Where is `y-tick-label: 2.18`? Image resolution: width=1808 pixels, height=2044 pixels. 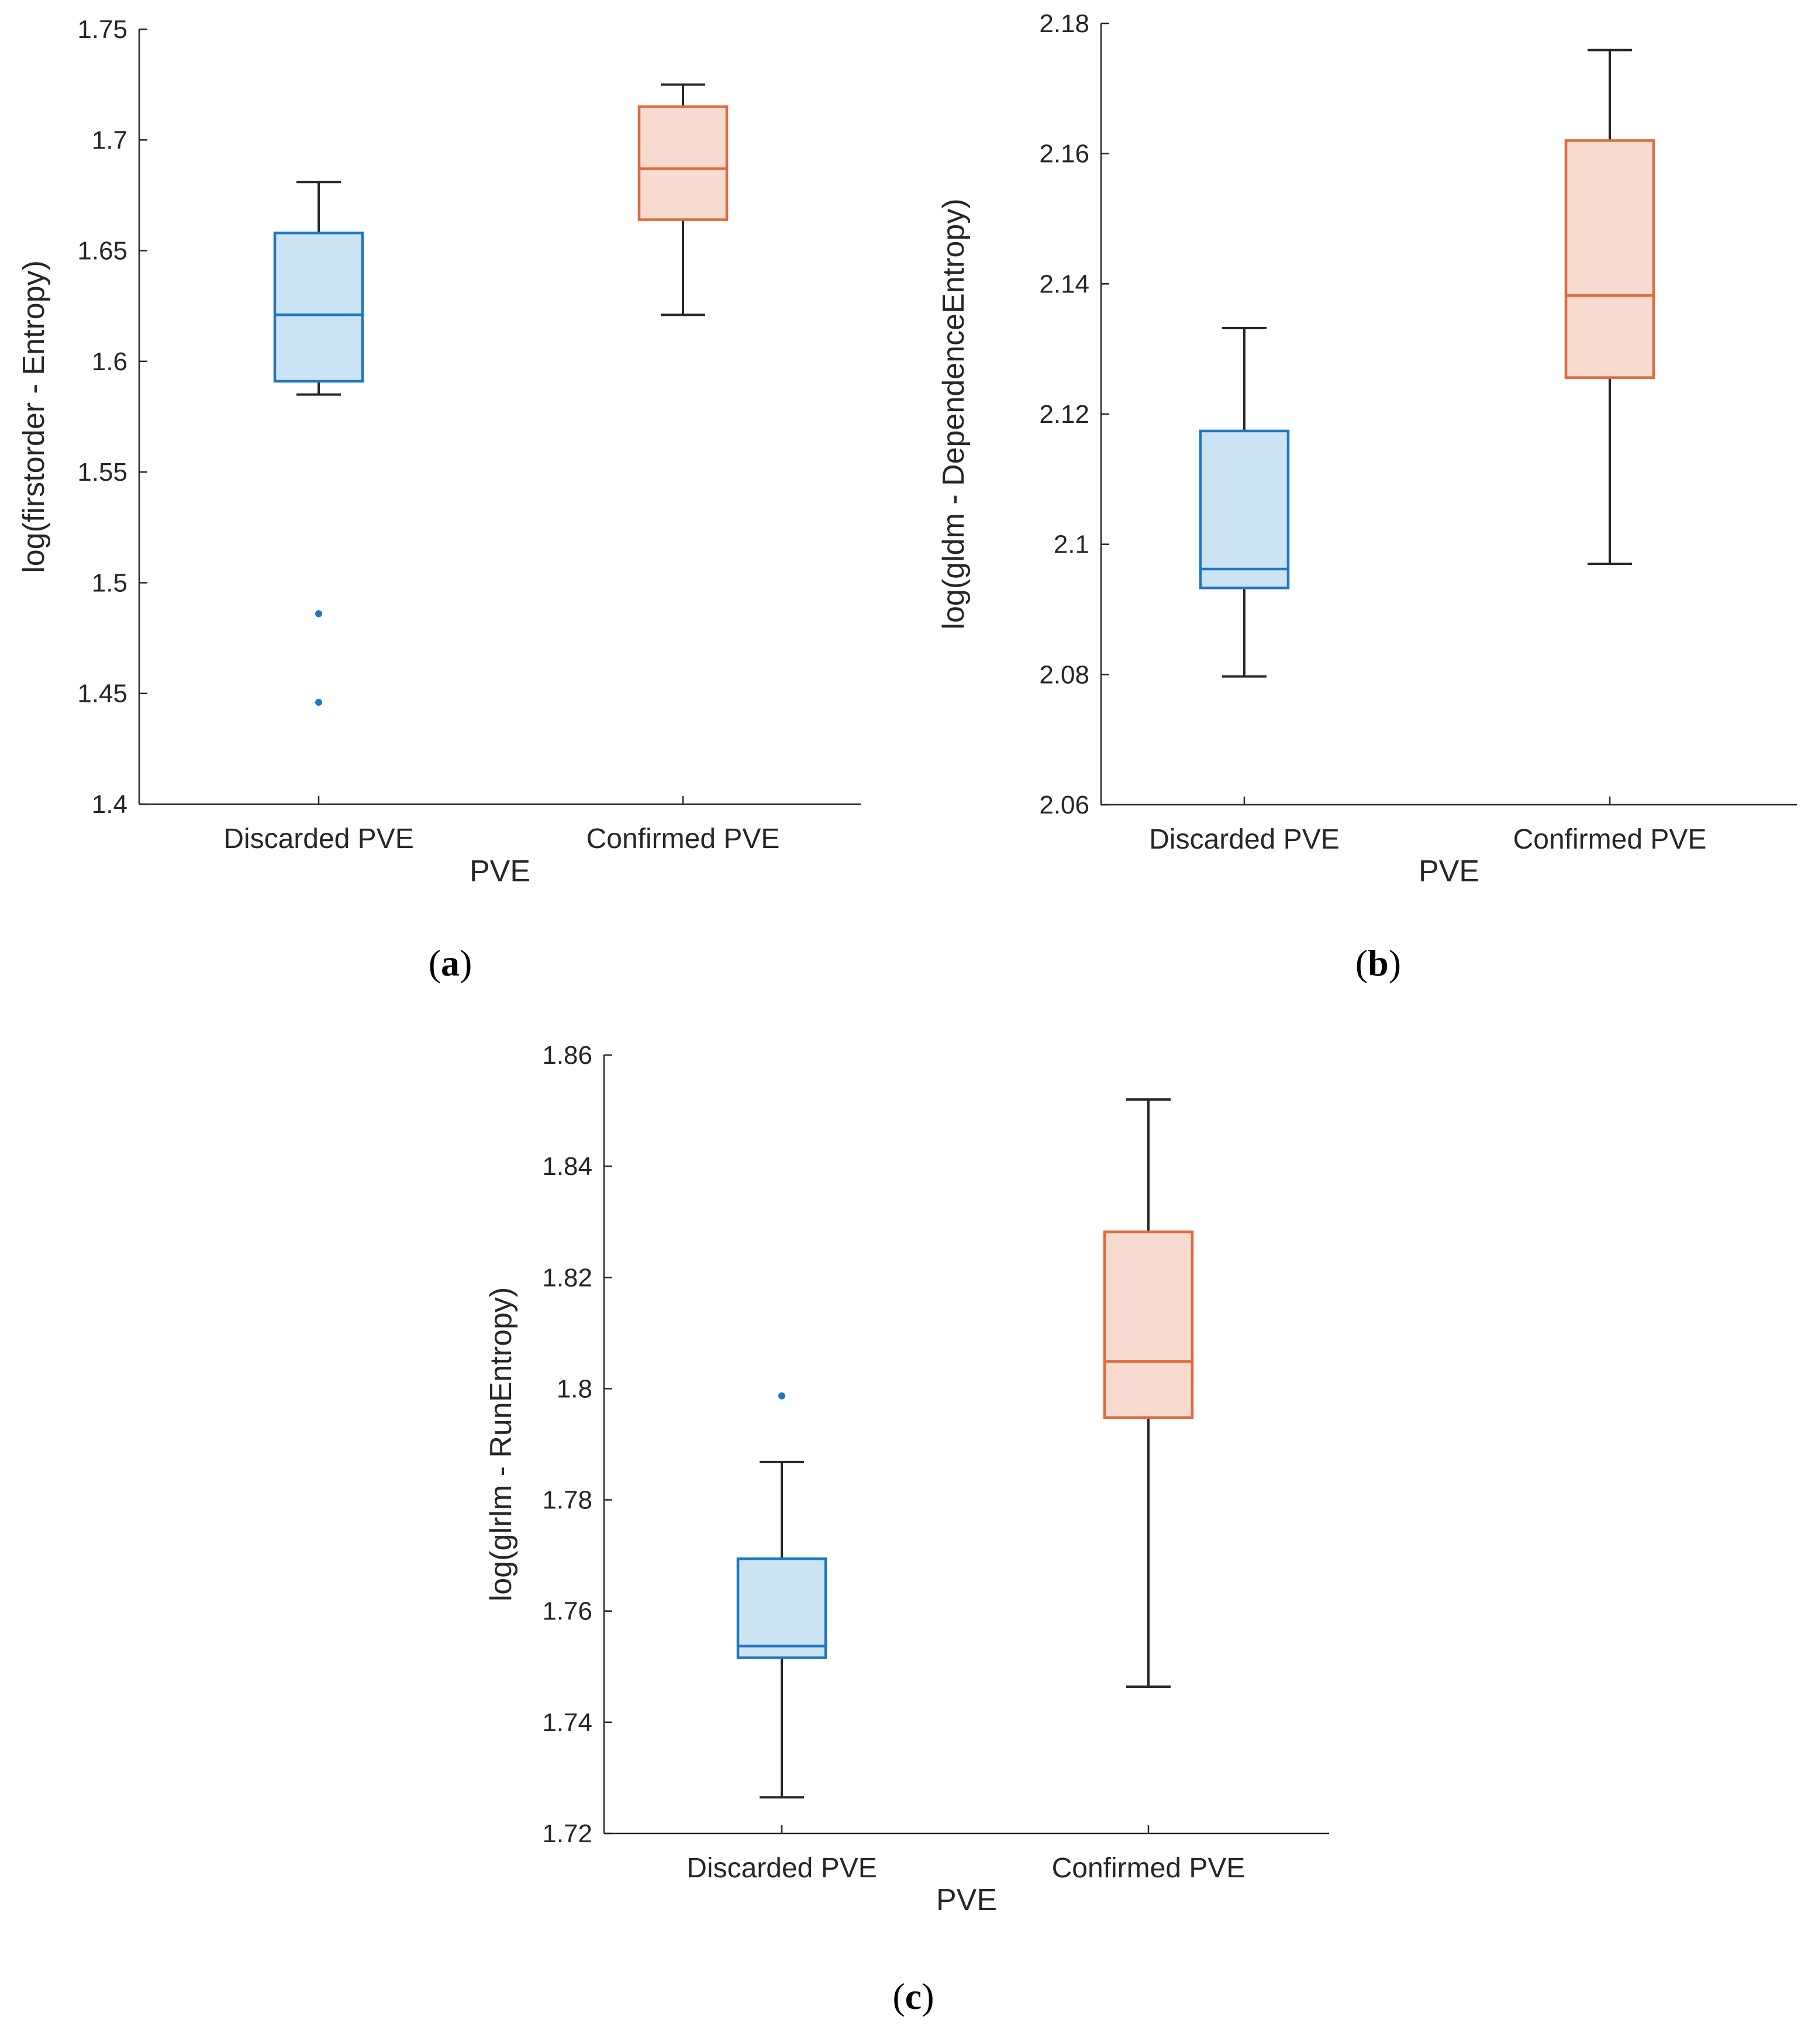 y-tick-label: 2.18 is located at coordinates (1064, 23).